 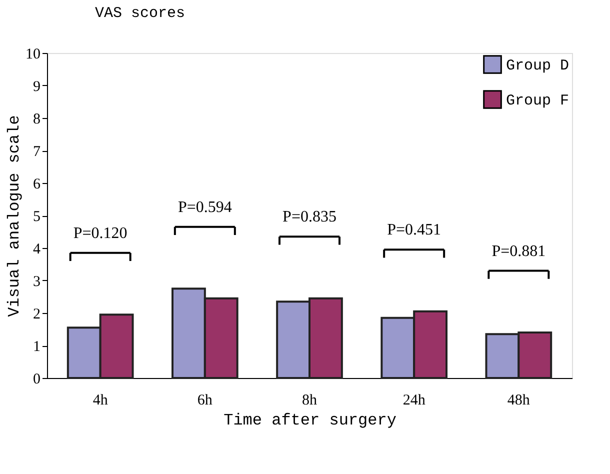 I want to click on y-tick-label: 4, so click(x=37, y=250).